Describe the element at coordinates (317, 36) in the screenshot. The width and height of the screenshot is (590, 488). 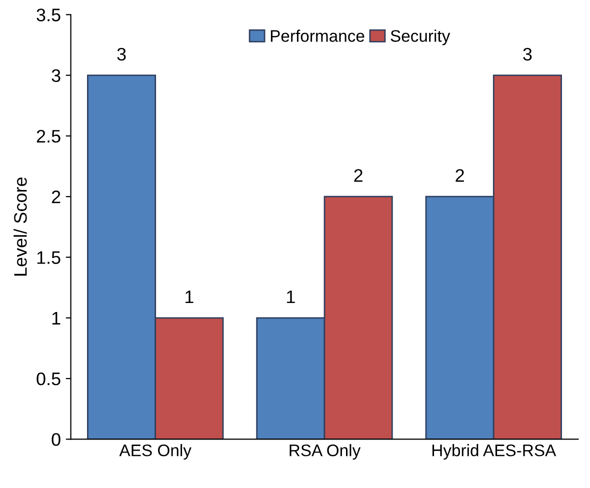
I see `legend-label: Performance` at that location.